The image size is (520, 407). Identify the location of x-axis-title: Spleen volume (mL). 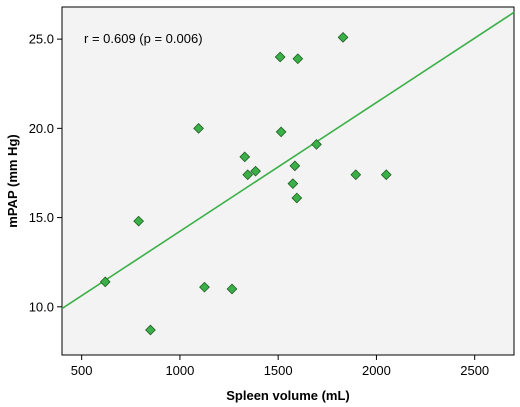
(288, 395).